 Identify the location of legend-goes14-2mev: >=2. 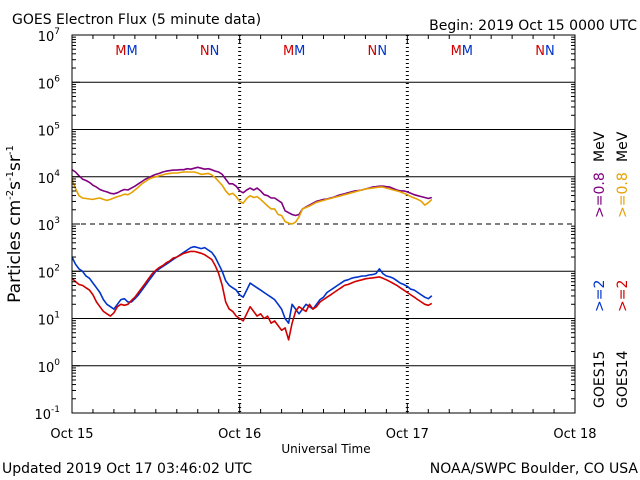
(623, 296).